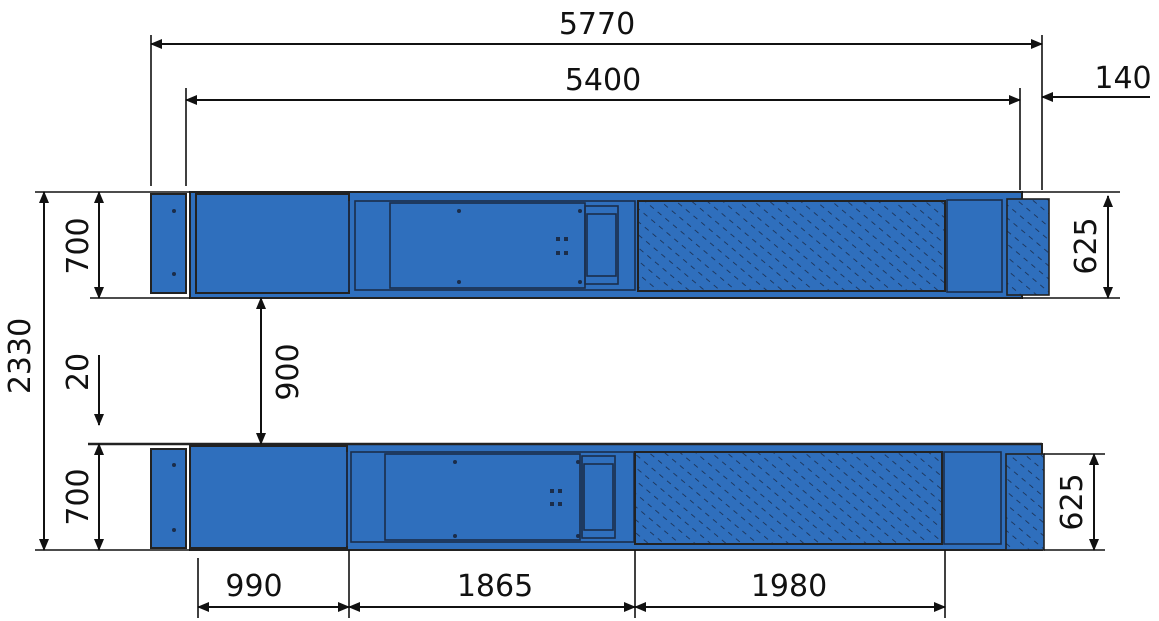  What do you see at coordinates (597, 24) in the screenshot?
I see `label-overall-length: 5770` at bounding box center [597, 24].